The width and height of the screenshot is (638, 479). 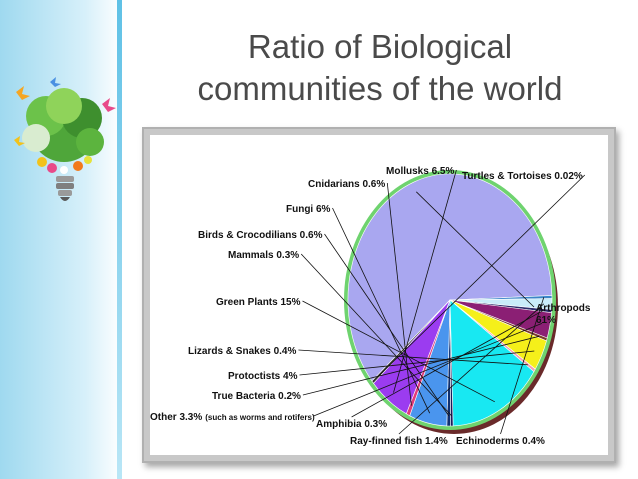 I want to click on leader-line-protoctists, so click(x=417, y=363).